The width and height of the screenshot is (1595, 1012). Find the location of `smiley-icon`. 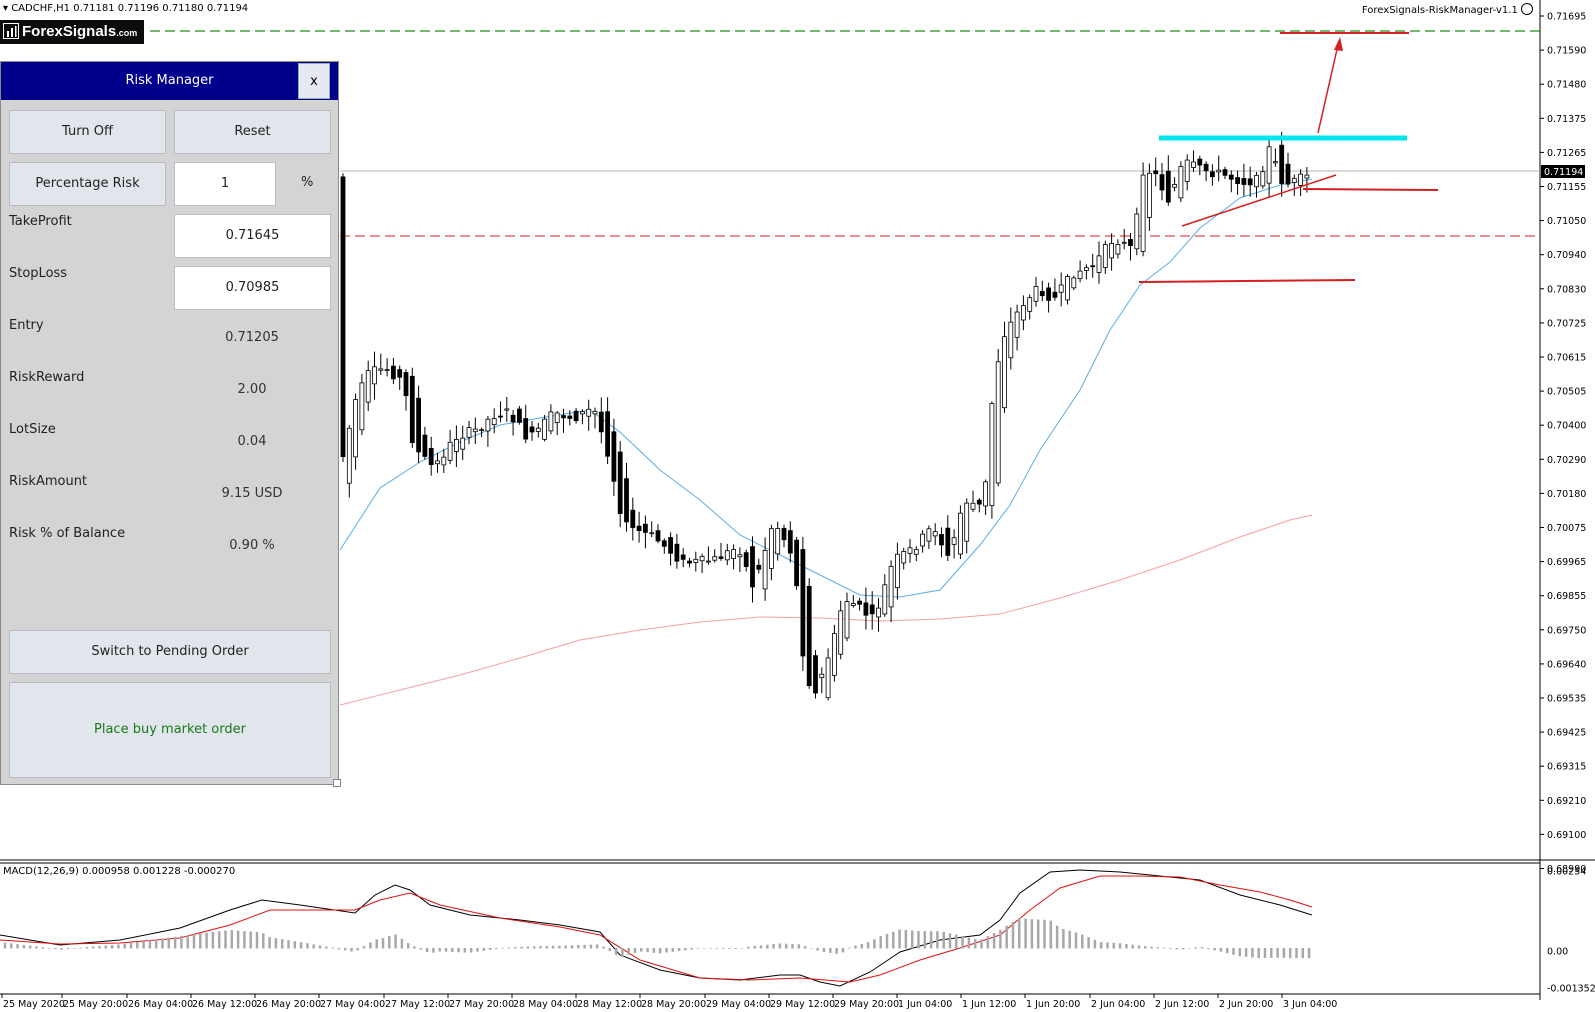

smiley-icon is located at coordinates (1527, 9).